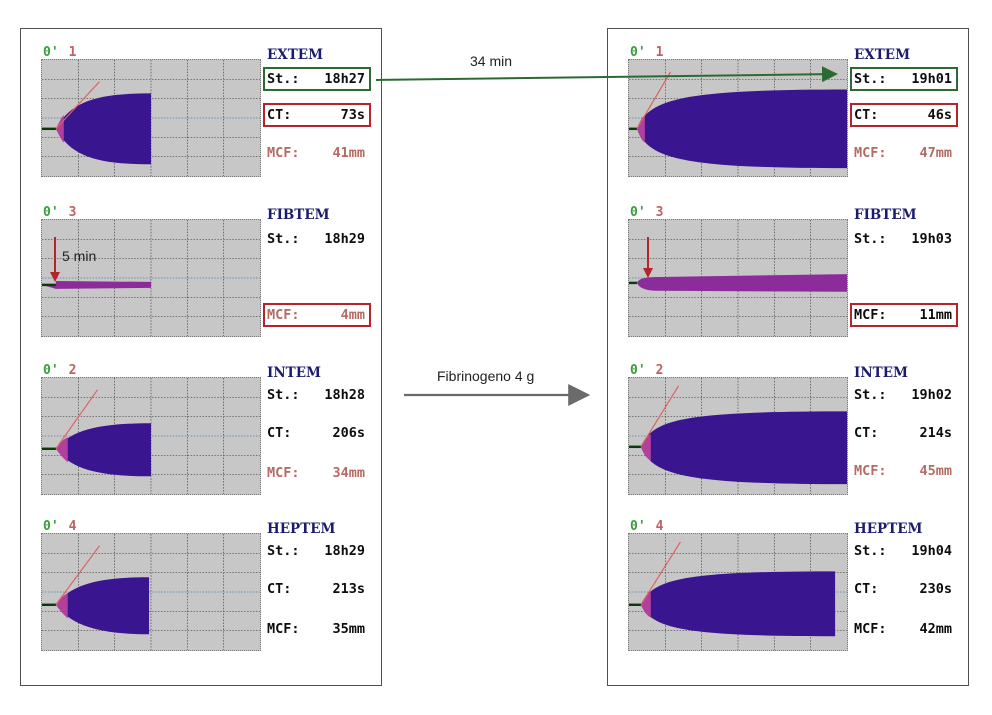 This screenshot has width=992, height=715. What do you see at coordinates (903, 629) in the screenshot?
I see `mcf-row: MCF: 42mm` at bounding box center [903, 629].